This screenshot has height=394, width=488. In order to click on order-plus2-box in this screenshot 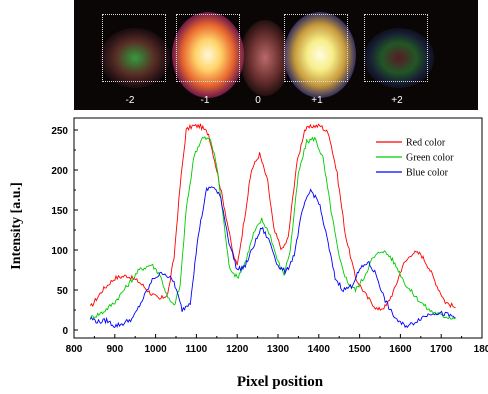, I will do `click(396, 48)`.